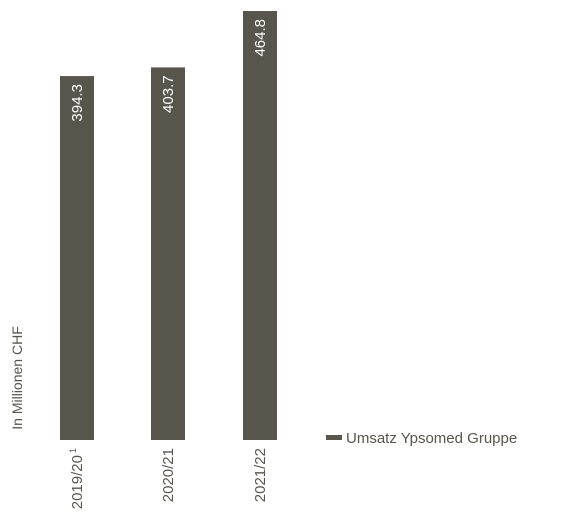  Describe the element at coordinates (168, 94) in the screenshot. I see `value-label: 403.7` at that location.